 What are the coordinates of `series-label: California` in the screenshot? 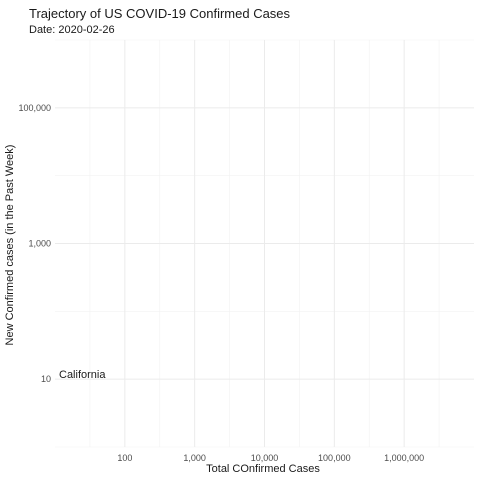 It's located at (82, 375).